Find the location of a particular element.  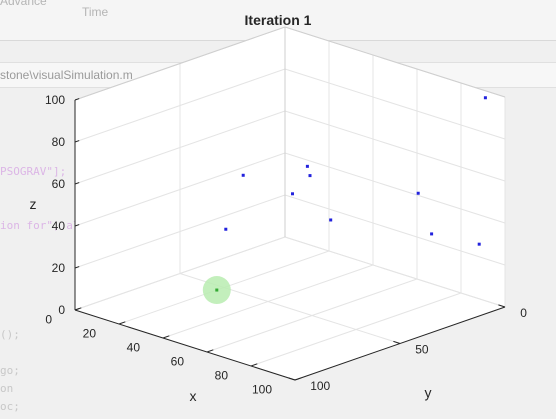

code-line: on is located at coordinates (7, 388).